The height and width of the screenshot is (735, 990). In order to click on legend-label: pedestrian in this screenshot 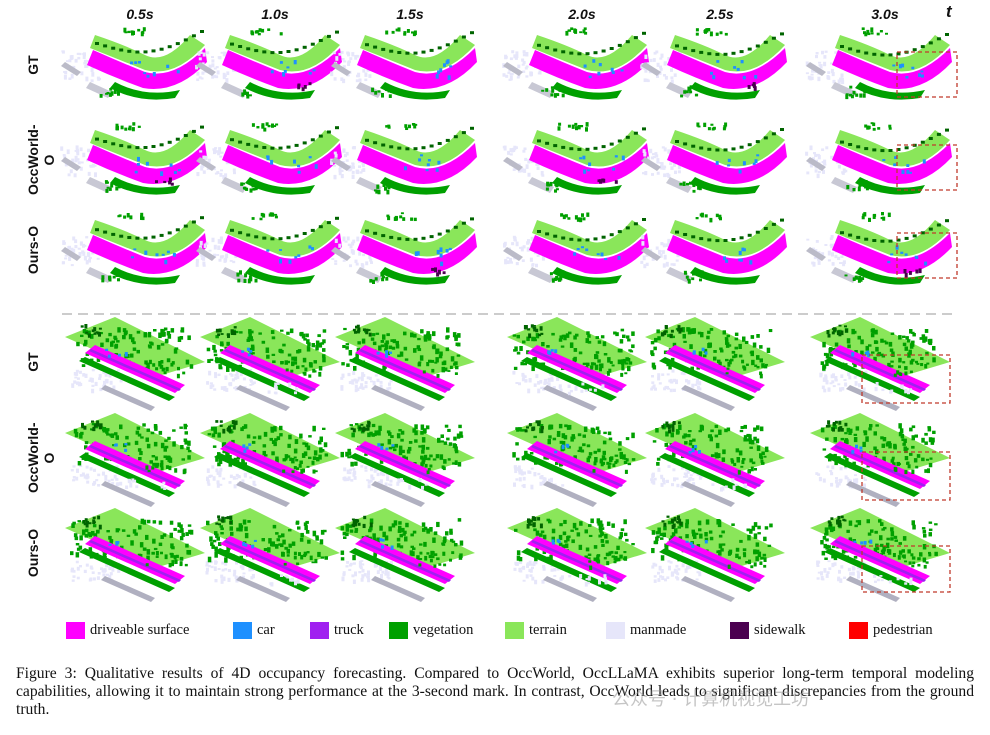, I will do `click(903, 629)`.